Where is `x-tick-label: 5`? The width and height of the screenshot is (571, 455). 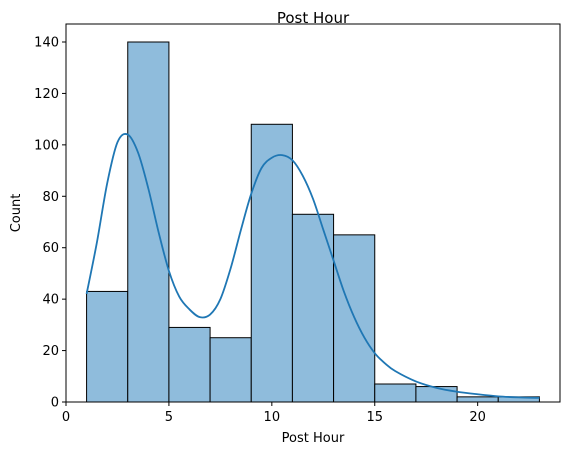 x-tick-label: 5 is located at coordinates (169, 417).